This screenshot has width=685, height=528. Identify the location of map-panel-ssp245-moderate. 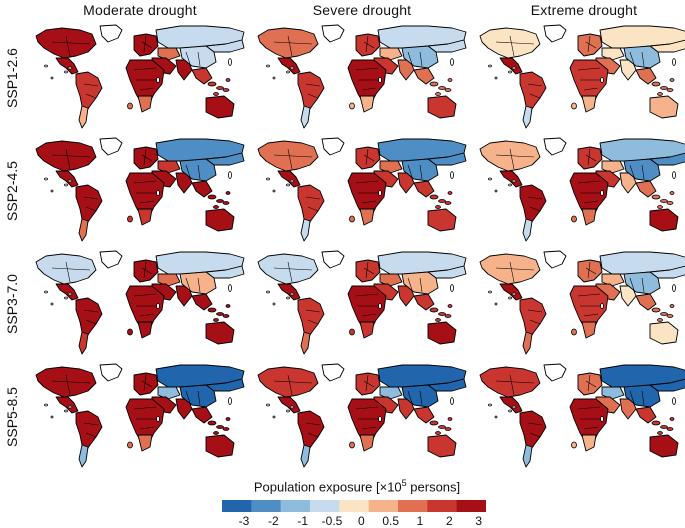
(141, 191).